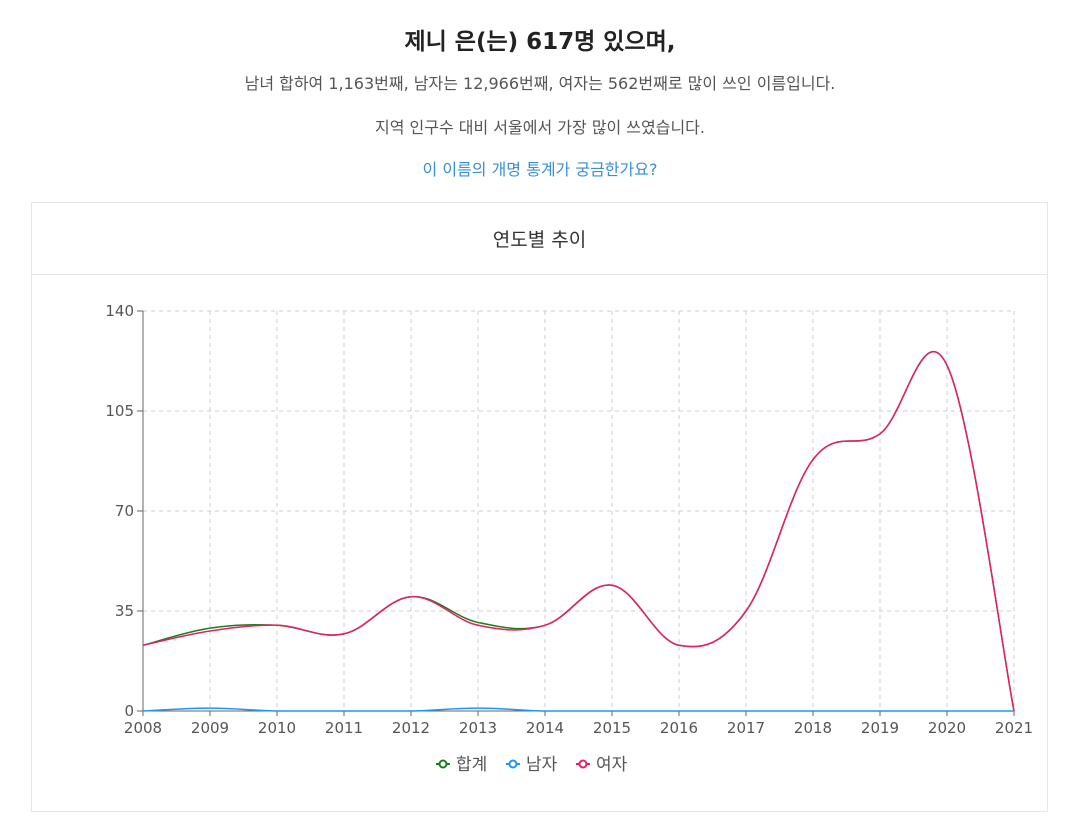 The height and width of the screenshot is (832, 1066). Describe the element at coordinates (813, 728) in the screenshot. I see `x-tick-label: 2018` at that location.